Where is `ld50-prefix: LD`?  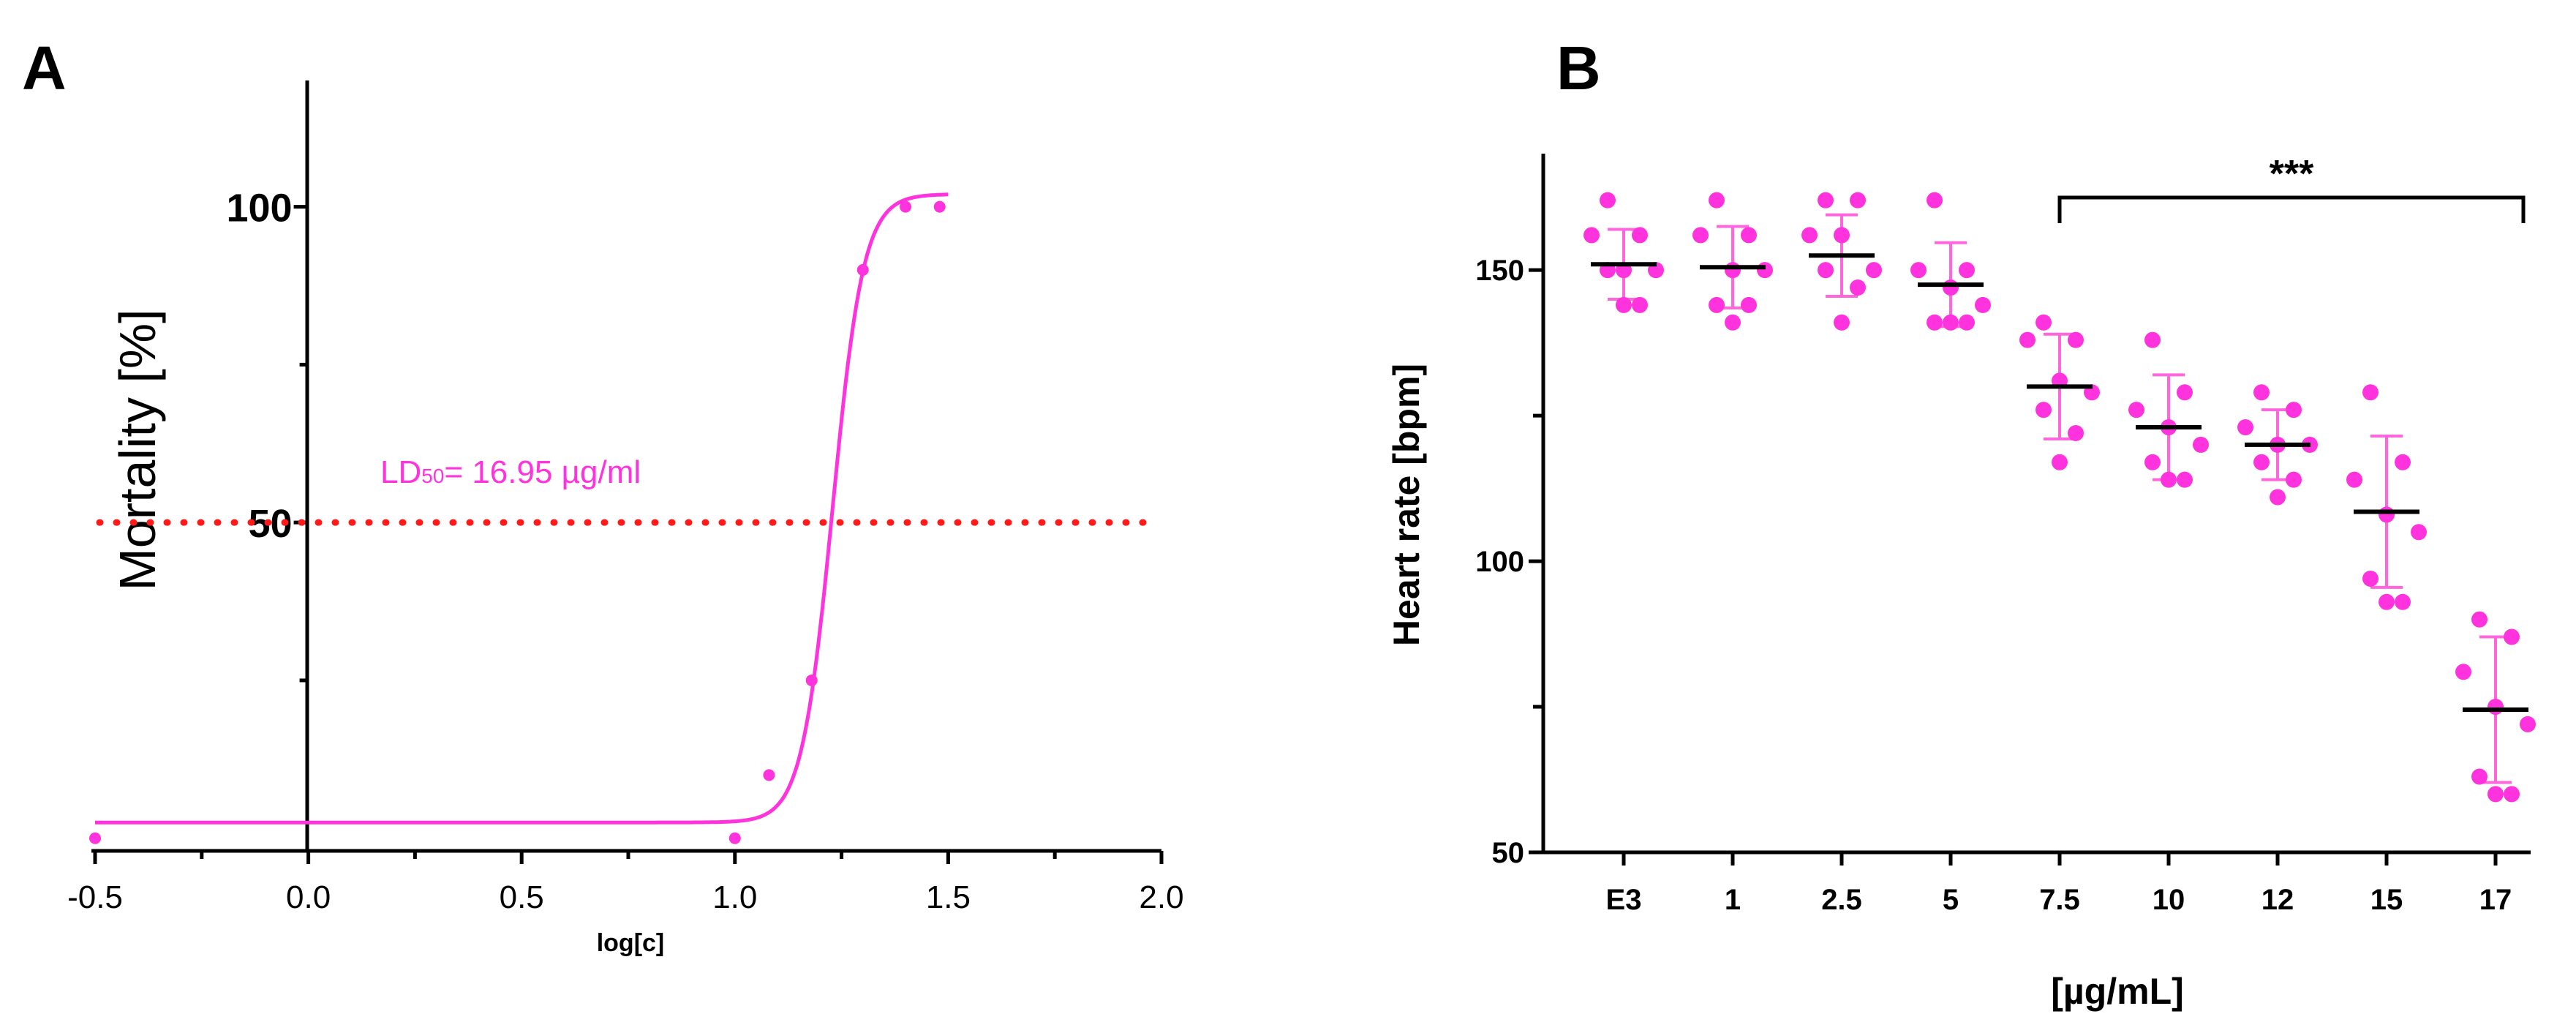 ld50-prefix: LD is located at coordinates (400, 472).